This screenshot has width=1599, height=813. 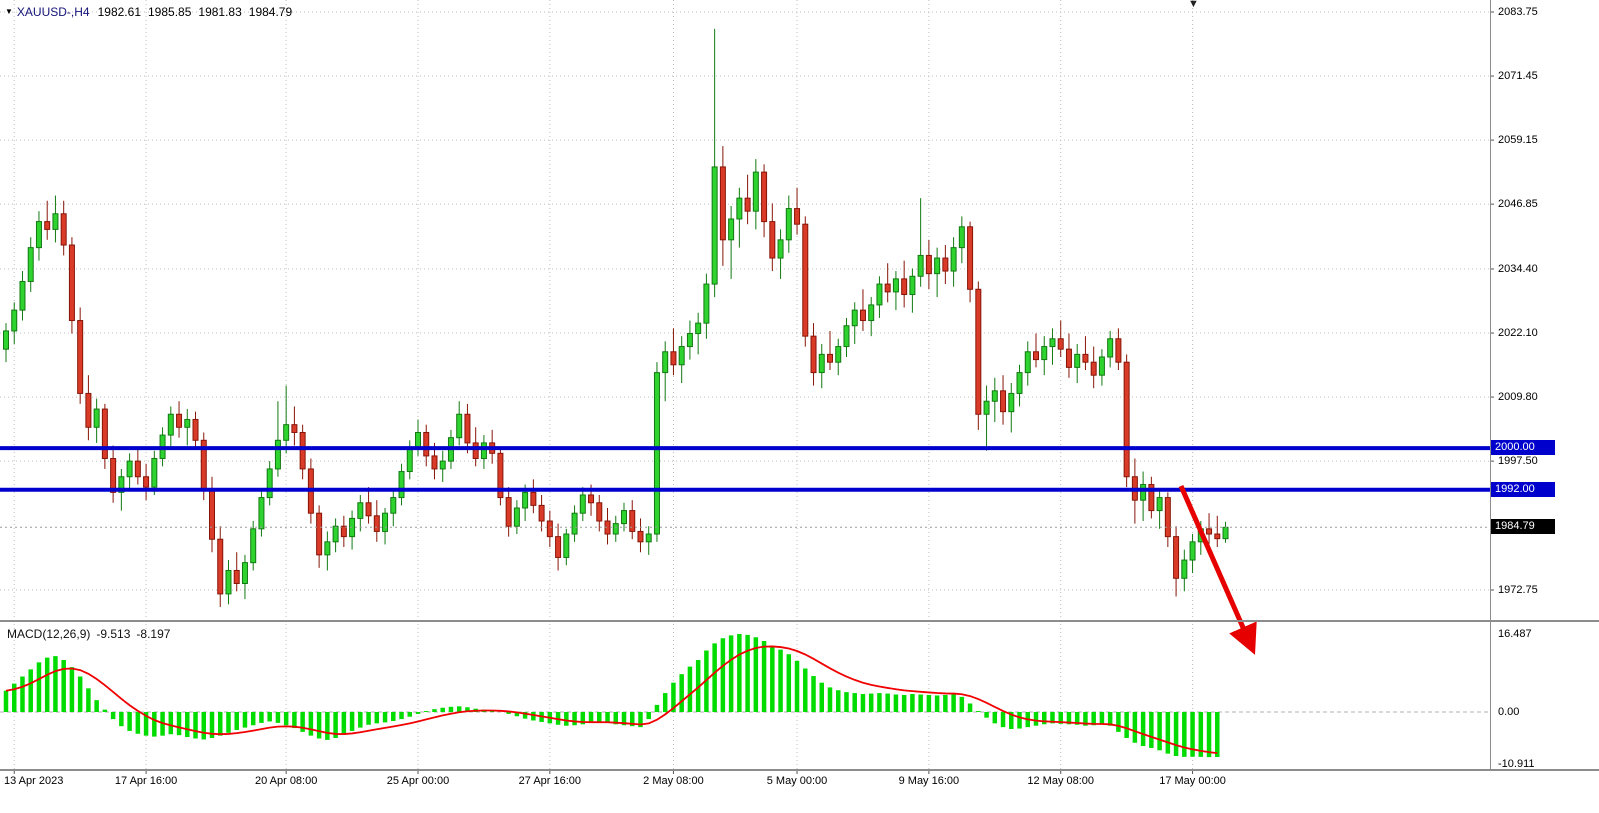 What do you see at coordinates (1217, 569) in the screenshot?
I see `trend-arrow` at bounding box center [1217, 569].